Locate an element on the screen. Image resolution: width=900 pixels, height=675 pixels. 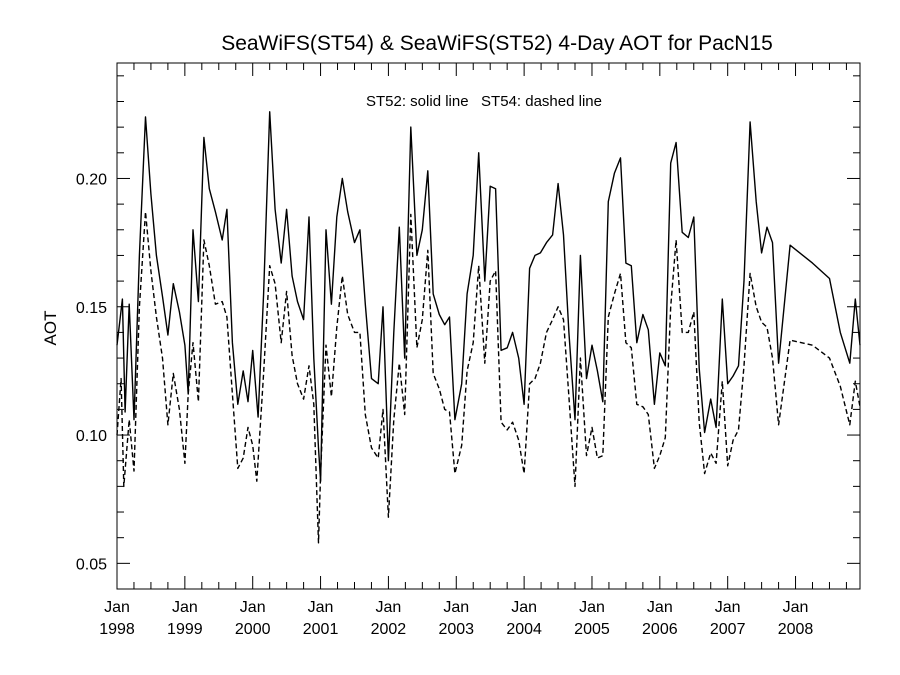
y-tick-label: 0.10 is located at coordinates (91, 436).